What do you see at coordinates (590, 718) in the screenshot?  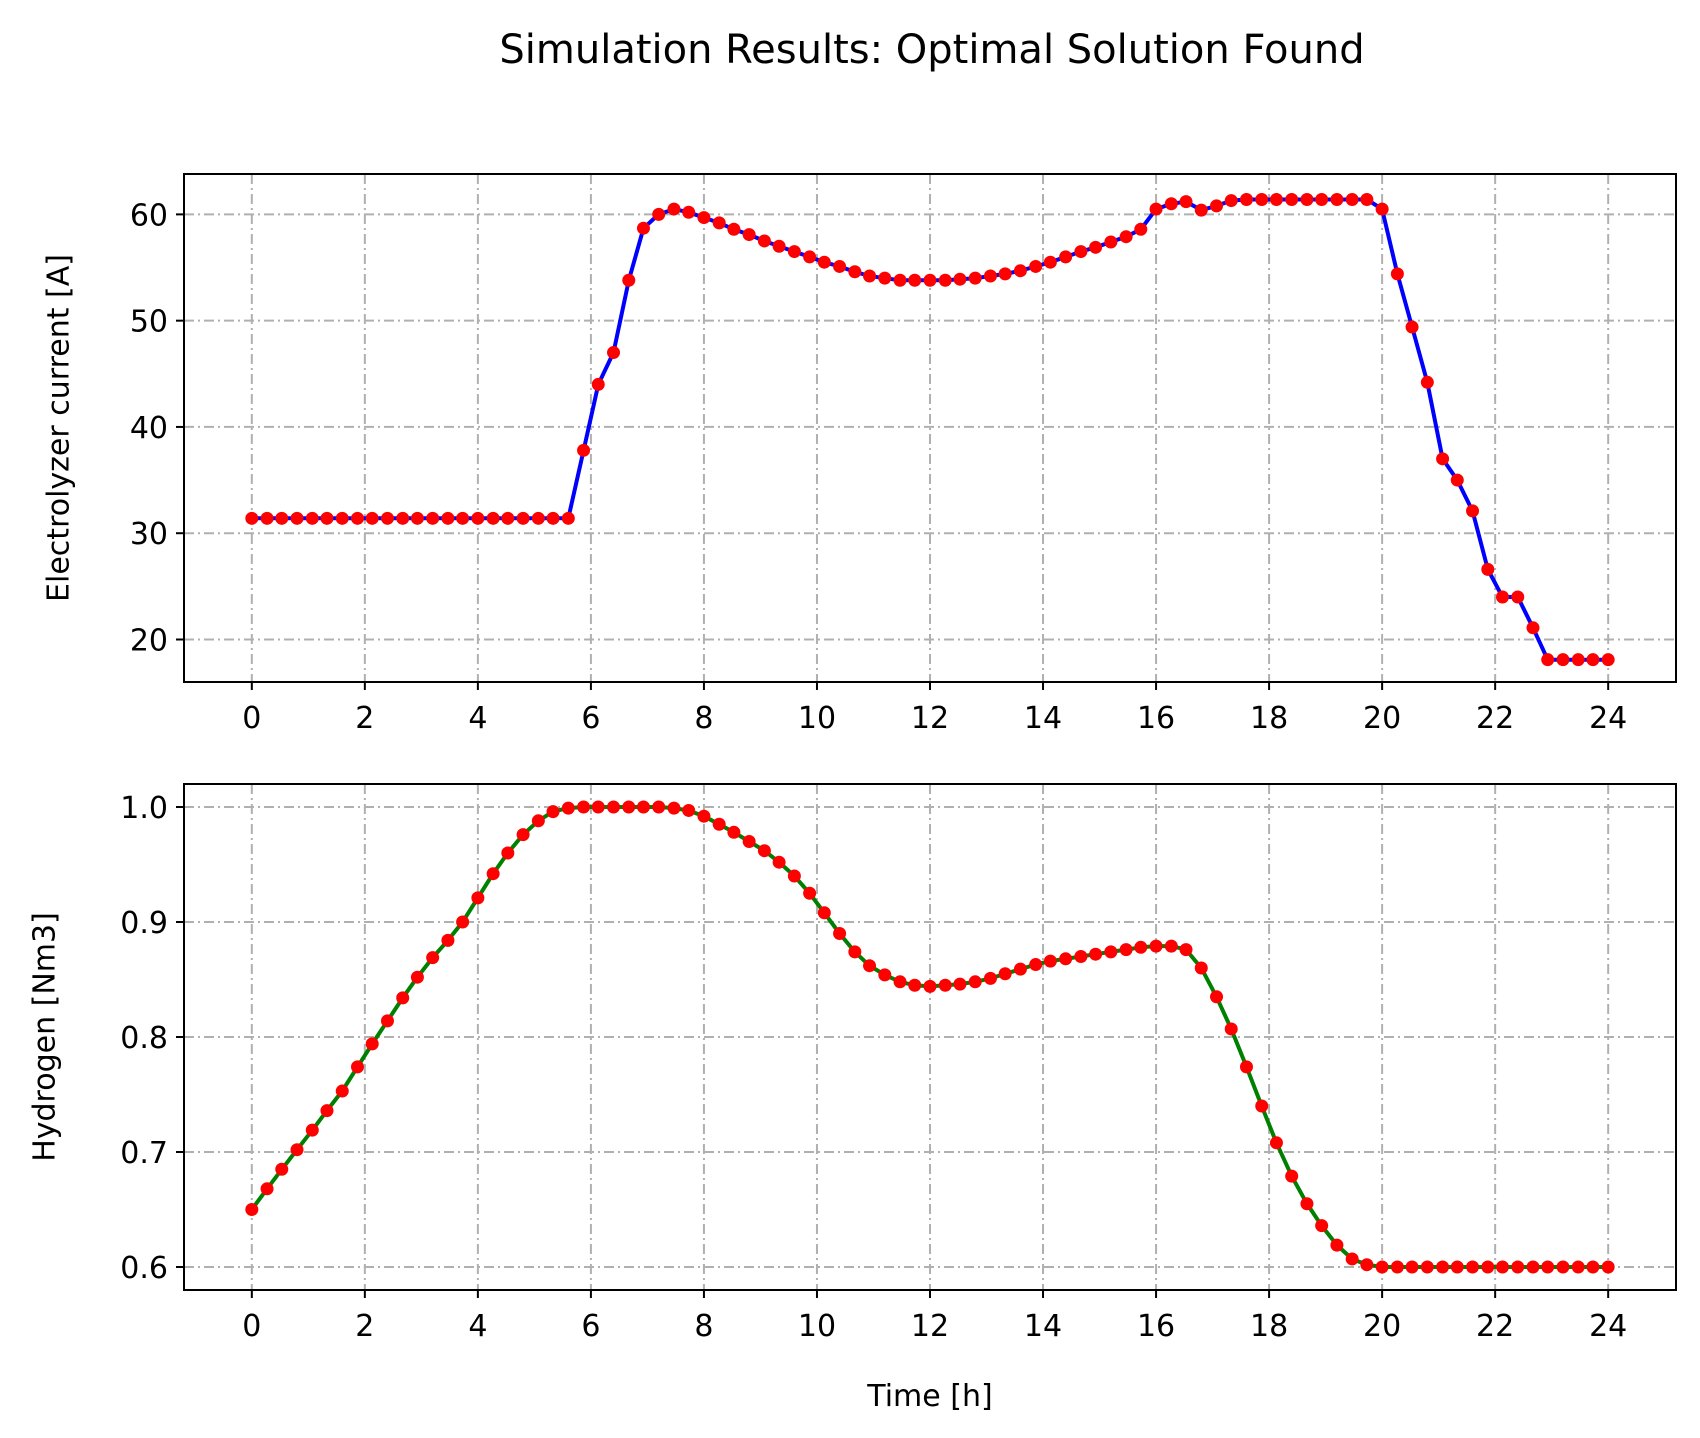 I see `current-x-tick-label: 6` at bounding box center [590, 718].